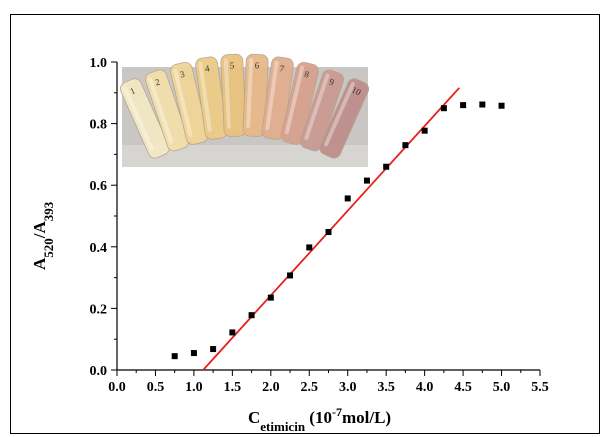 Image resolution: width=604 pixels, height=437 pixels. I want to click on y-tick-label: 0.2, so click(99, 309).